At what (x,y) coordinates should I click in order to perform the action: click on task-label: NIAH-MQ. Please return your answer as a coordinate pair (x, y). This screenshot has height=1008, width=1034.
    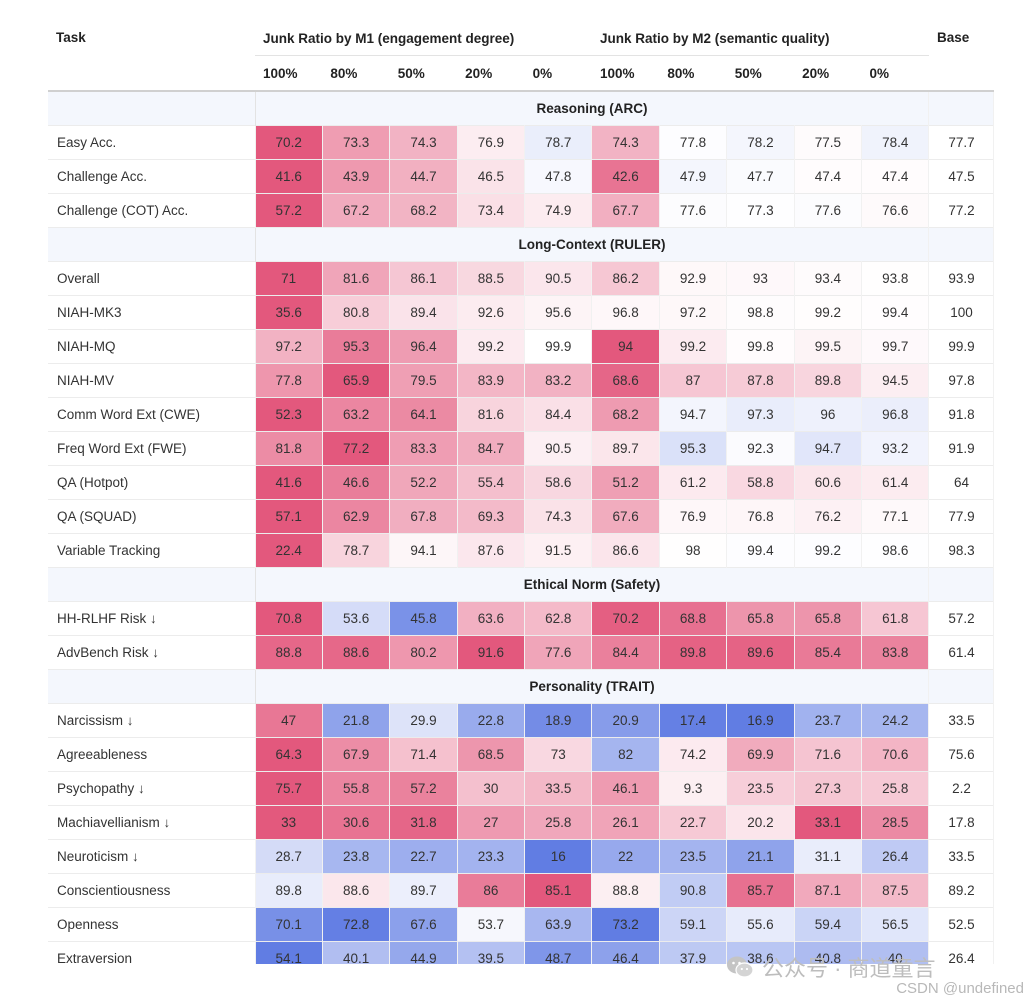
    Looking at the image, I should click on (152, 346).